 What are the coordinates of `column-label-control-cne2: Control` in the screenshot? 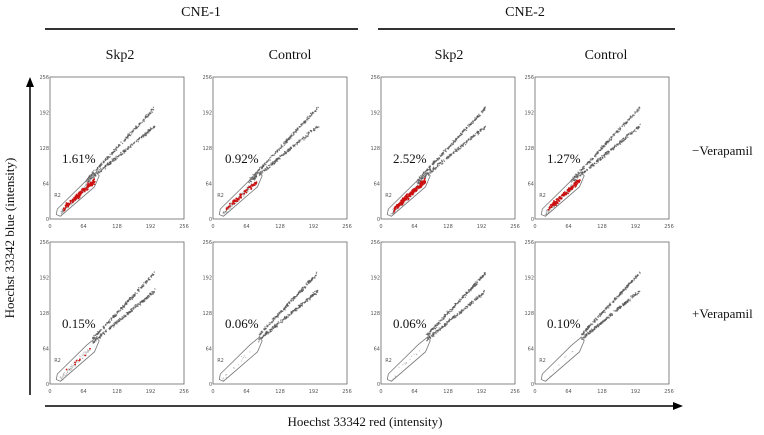 It's located at (606, 55).